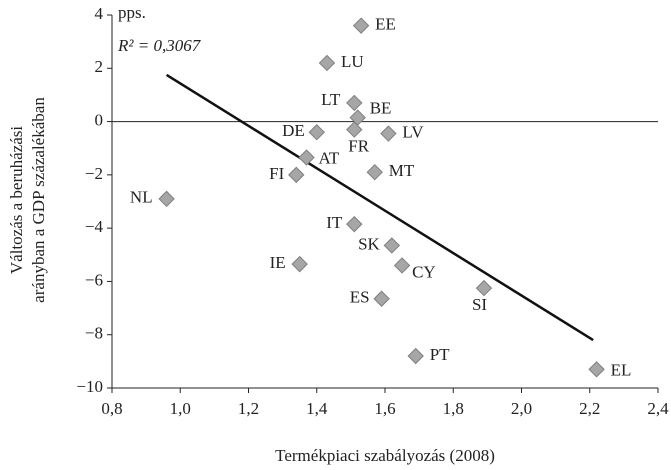 Image resolution: width=671 pixels, height=470 pixels. Describe the element at coordinates (360, 297) in the screenshot. I see `point-label: ES` at that location.